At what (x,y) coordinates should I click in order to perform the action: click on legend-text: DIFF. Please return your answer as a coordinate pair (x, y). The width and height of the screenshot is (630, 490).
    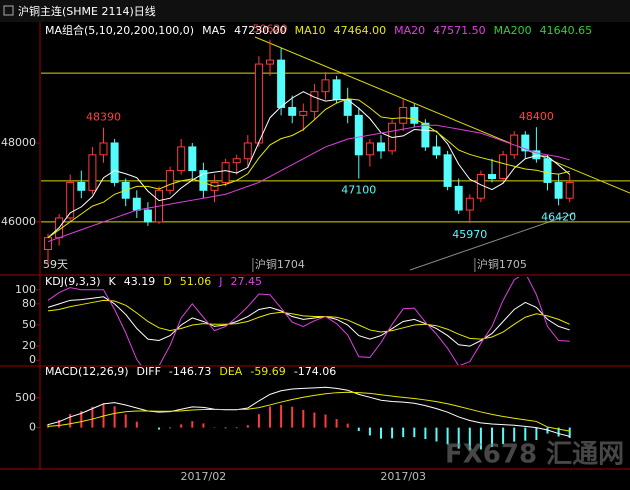
    Looking at the image, I should click on (149, 371).